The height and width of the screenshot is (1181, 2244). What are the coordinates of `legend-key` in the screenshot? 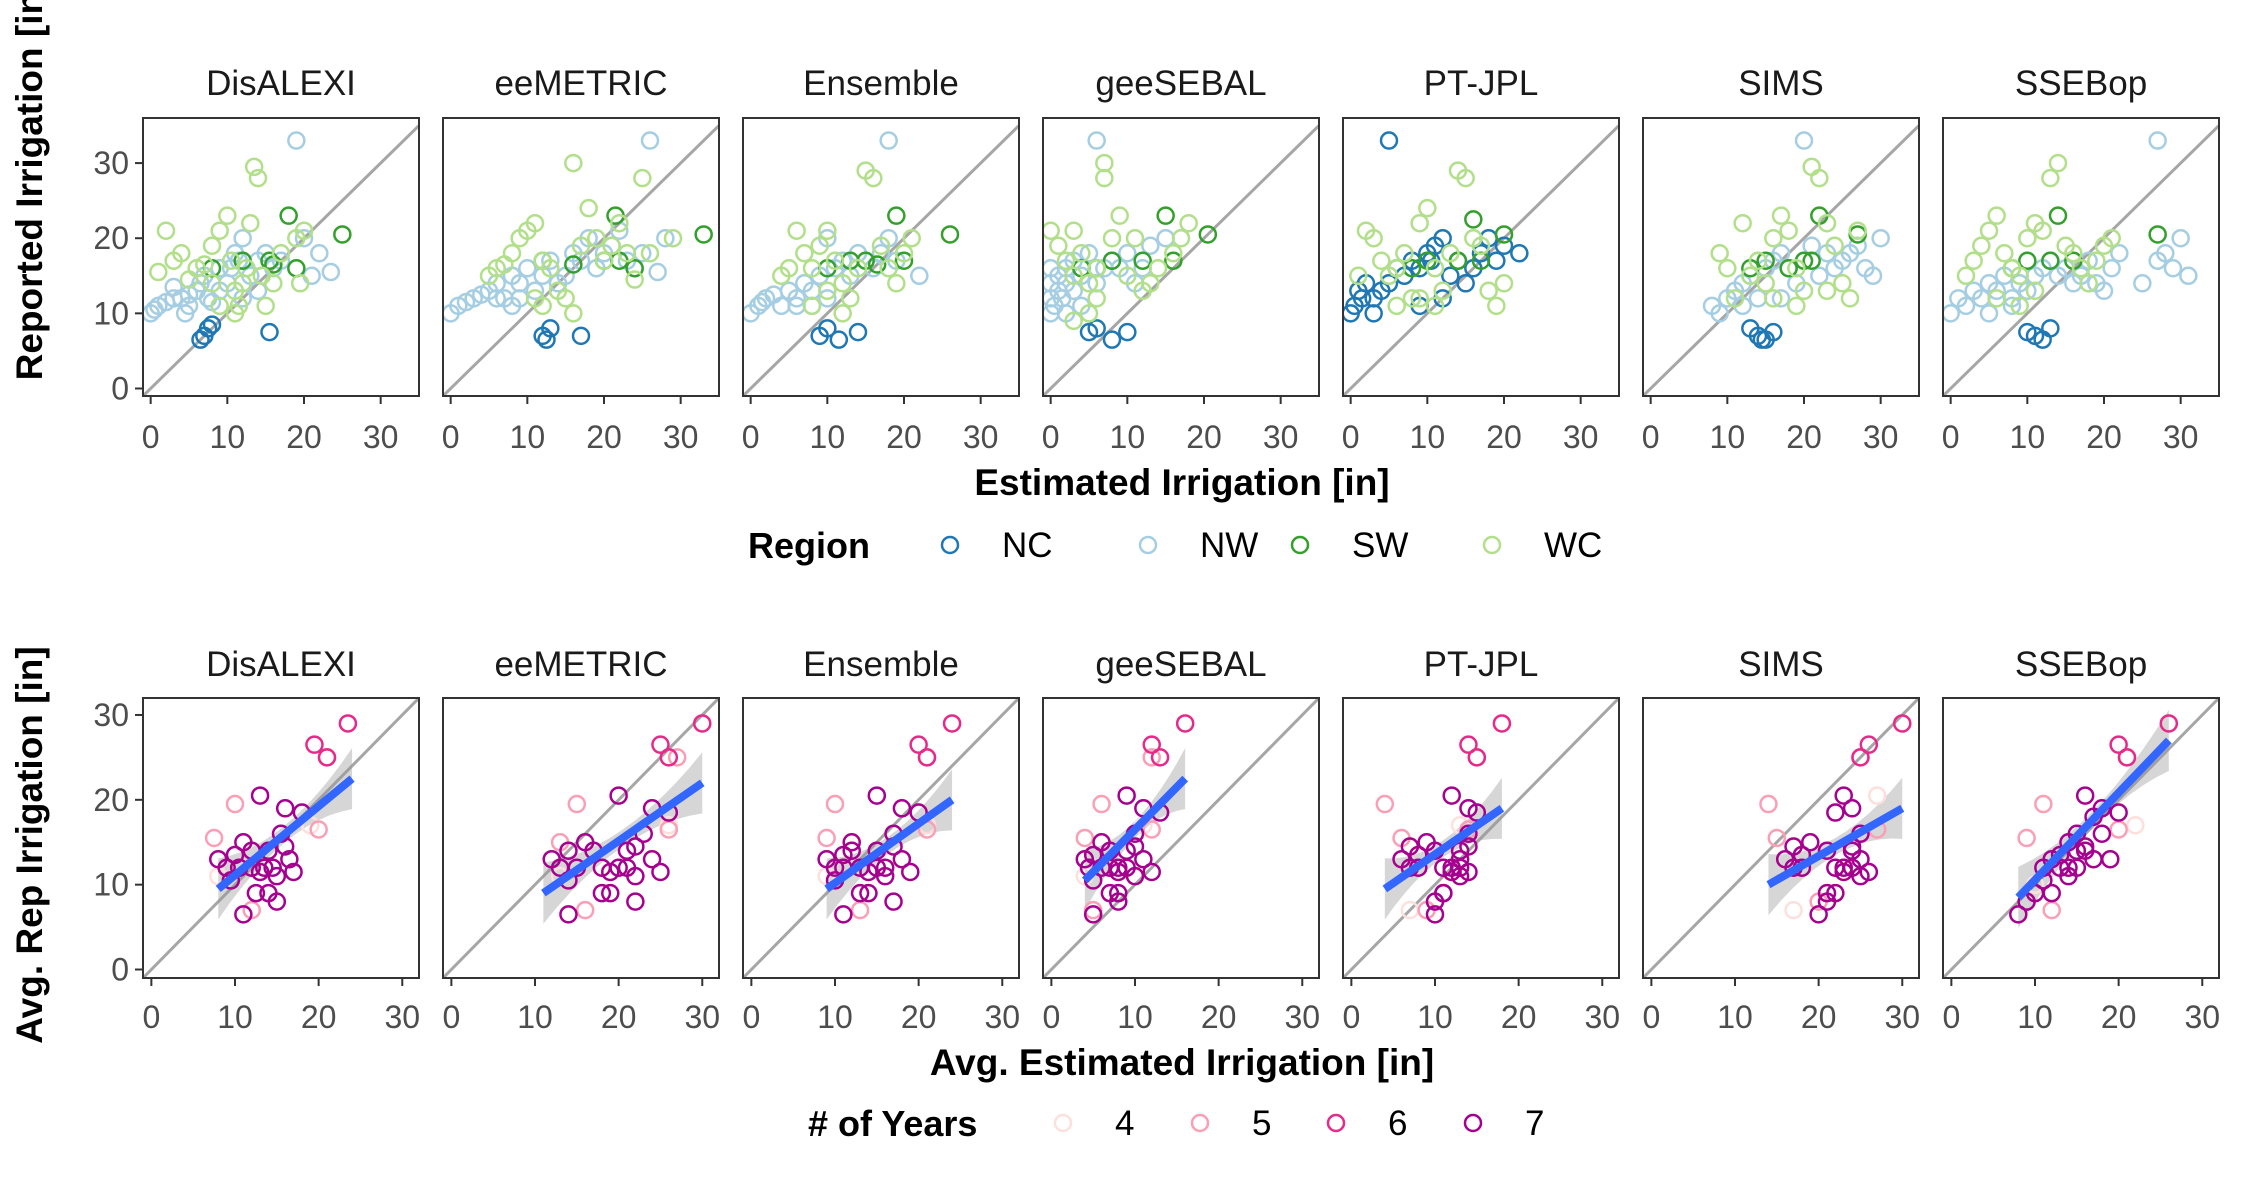 It's located at (1200, 1123).